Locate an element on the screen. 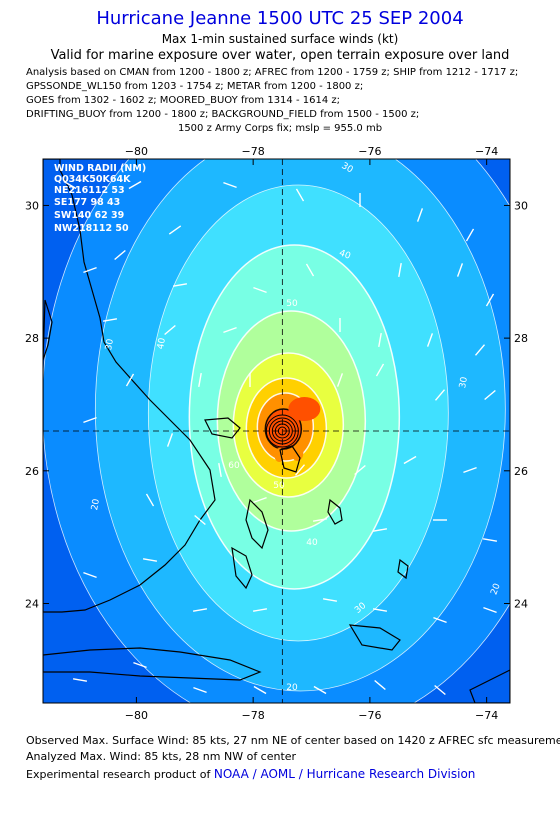 The image size is (560, 815). x-tick-label-bottom: −80 is located at coordinates (136, 715).